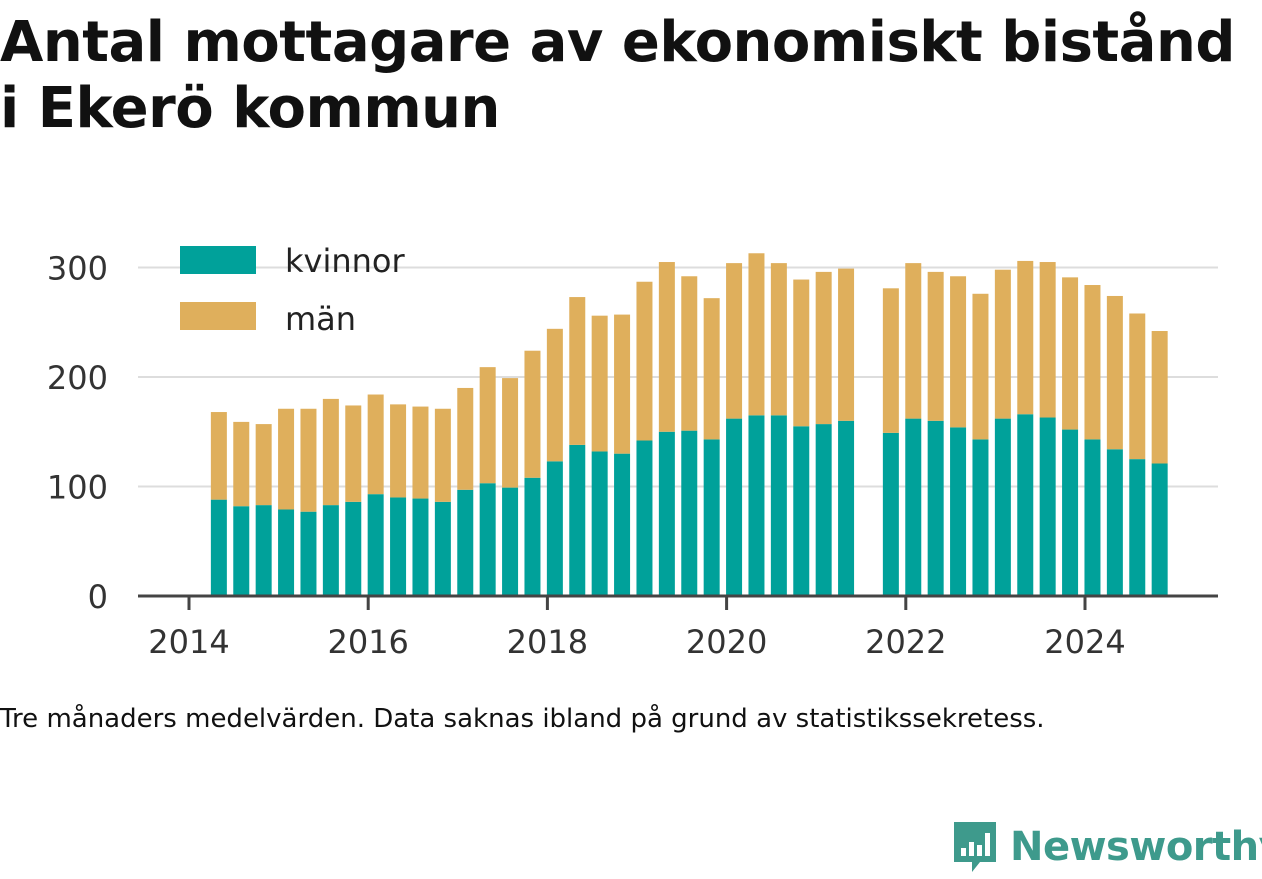 Image resolution: width=1262 pixels, height=879 pixels. Describe the element at coordinates (1136, 847) in the screenshot. I see `brand-name: Newsworthy` at that location.